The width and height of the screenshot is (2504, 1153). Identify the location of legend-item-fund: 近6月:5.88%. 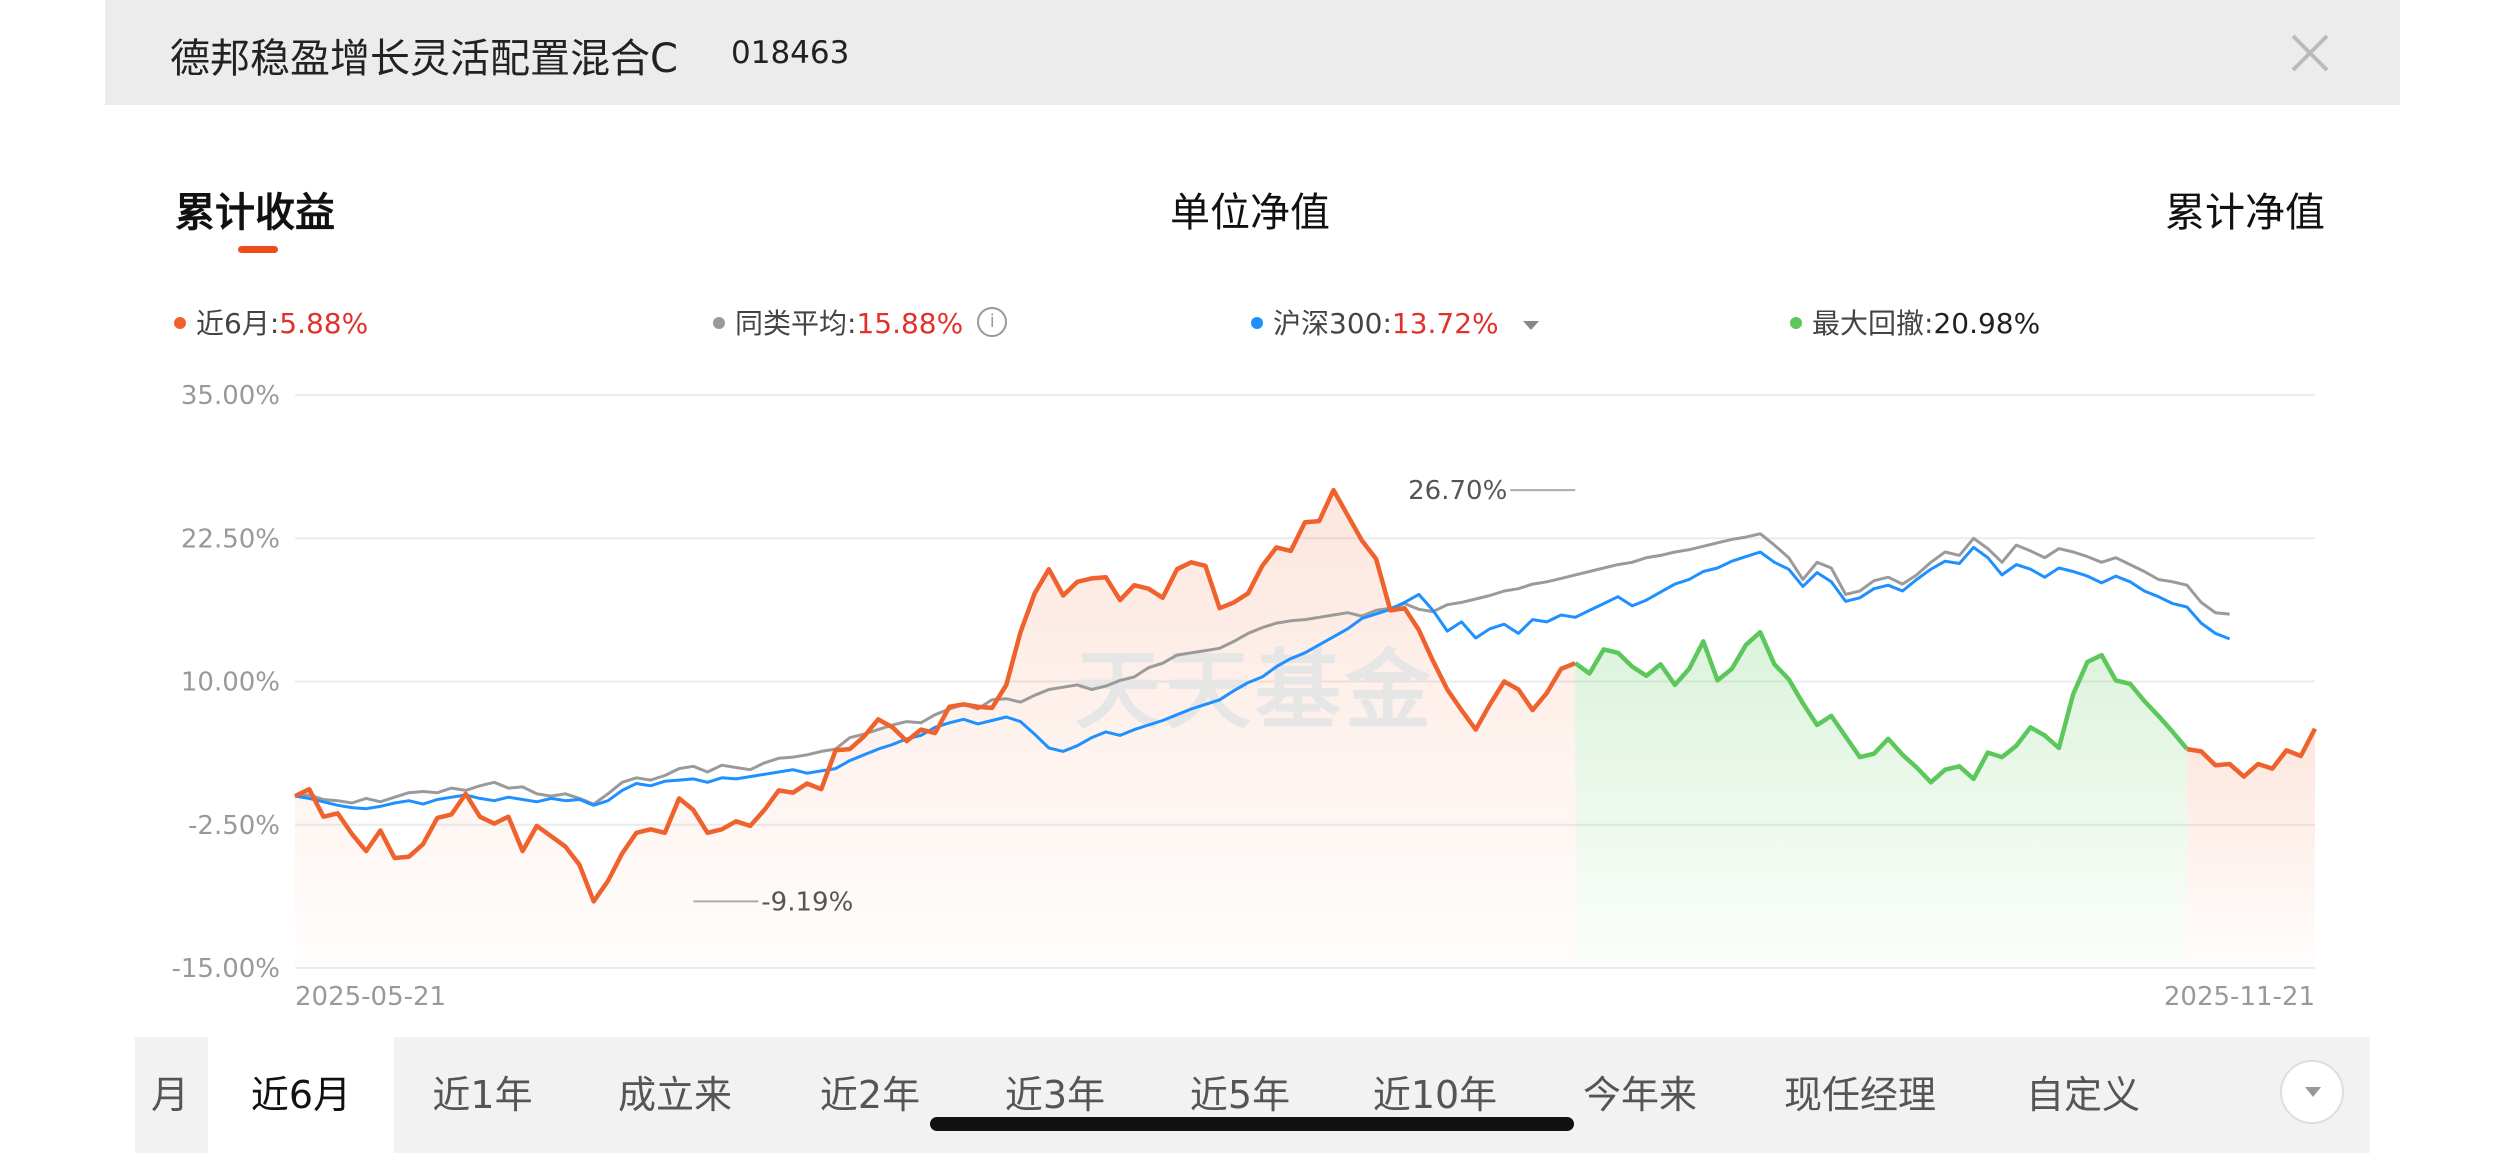
(271, 322).